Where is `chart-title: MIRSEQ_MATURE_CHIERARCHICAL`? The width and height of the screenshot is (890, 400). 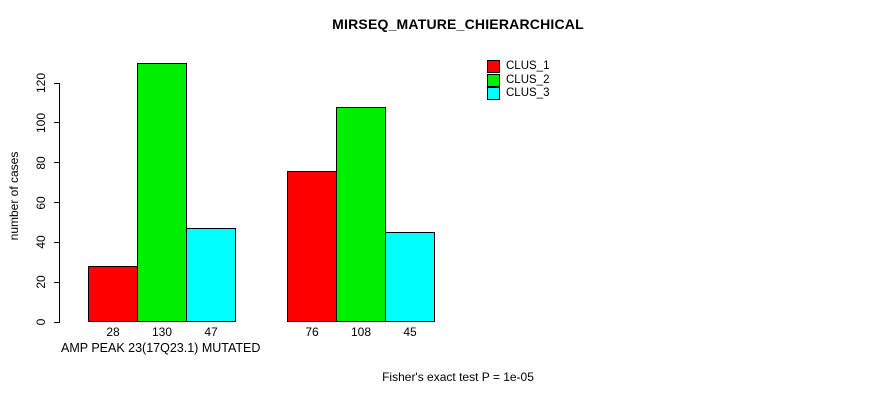
chart-title: MIRSEQ_MATURE_CHIERARCHICAL is located at coordinates (458, 24).